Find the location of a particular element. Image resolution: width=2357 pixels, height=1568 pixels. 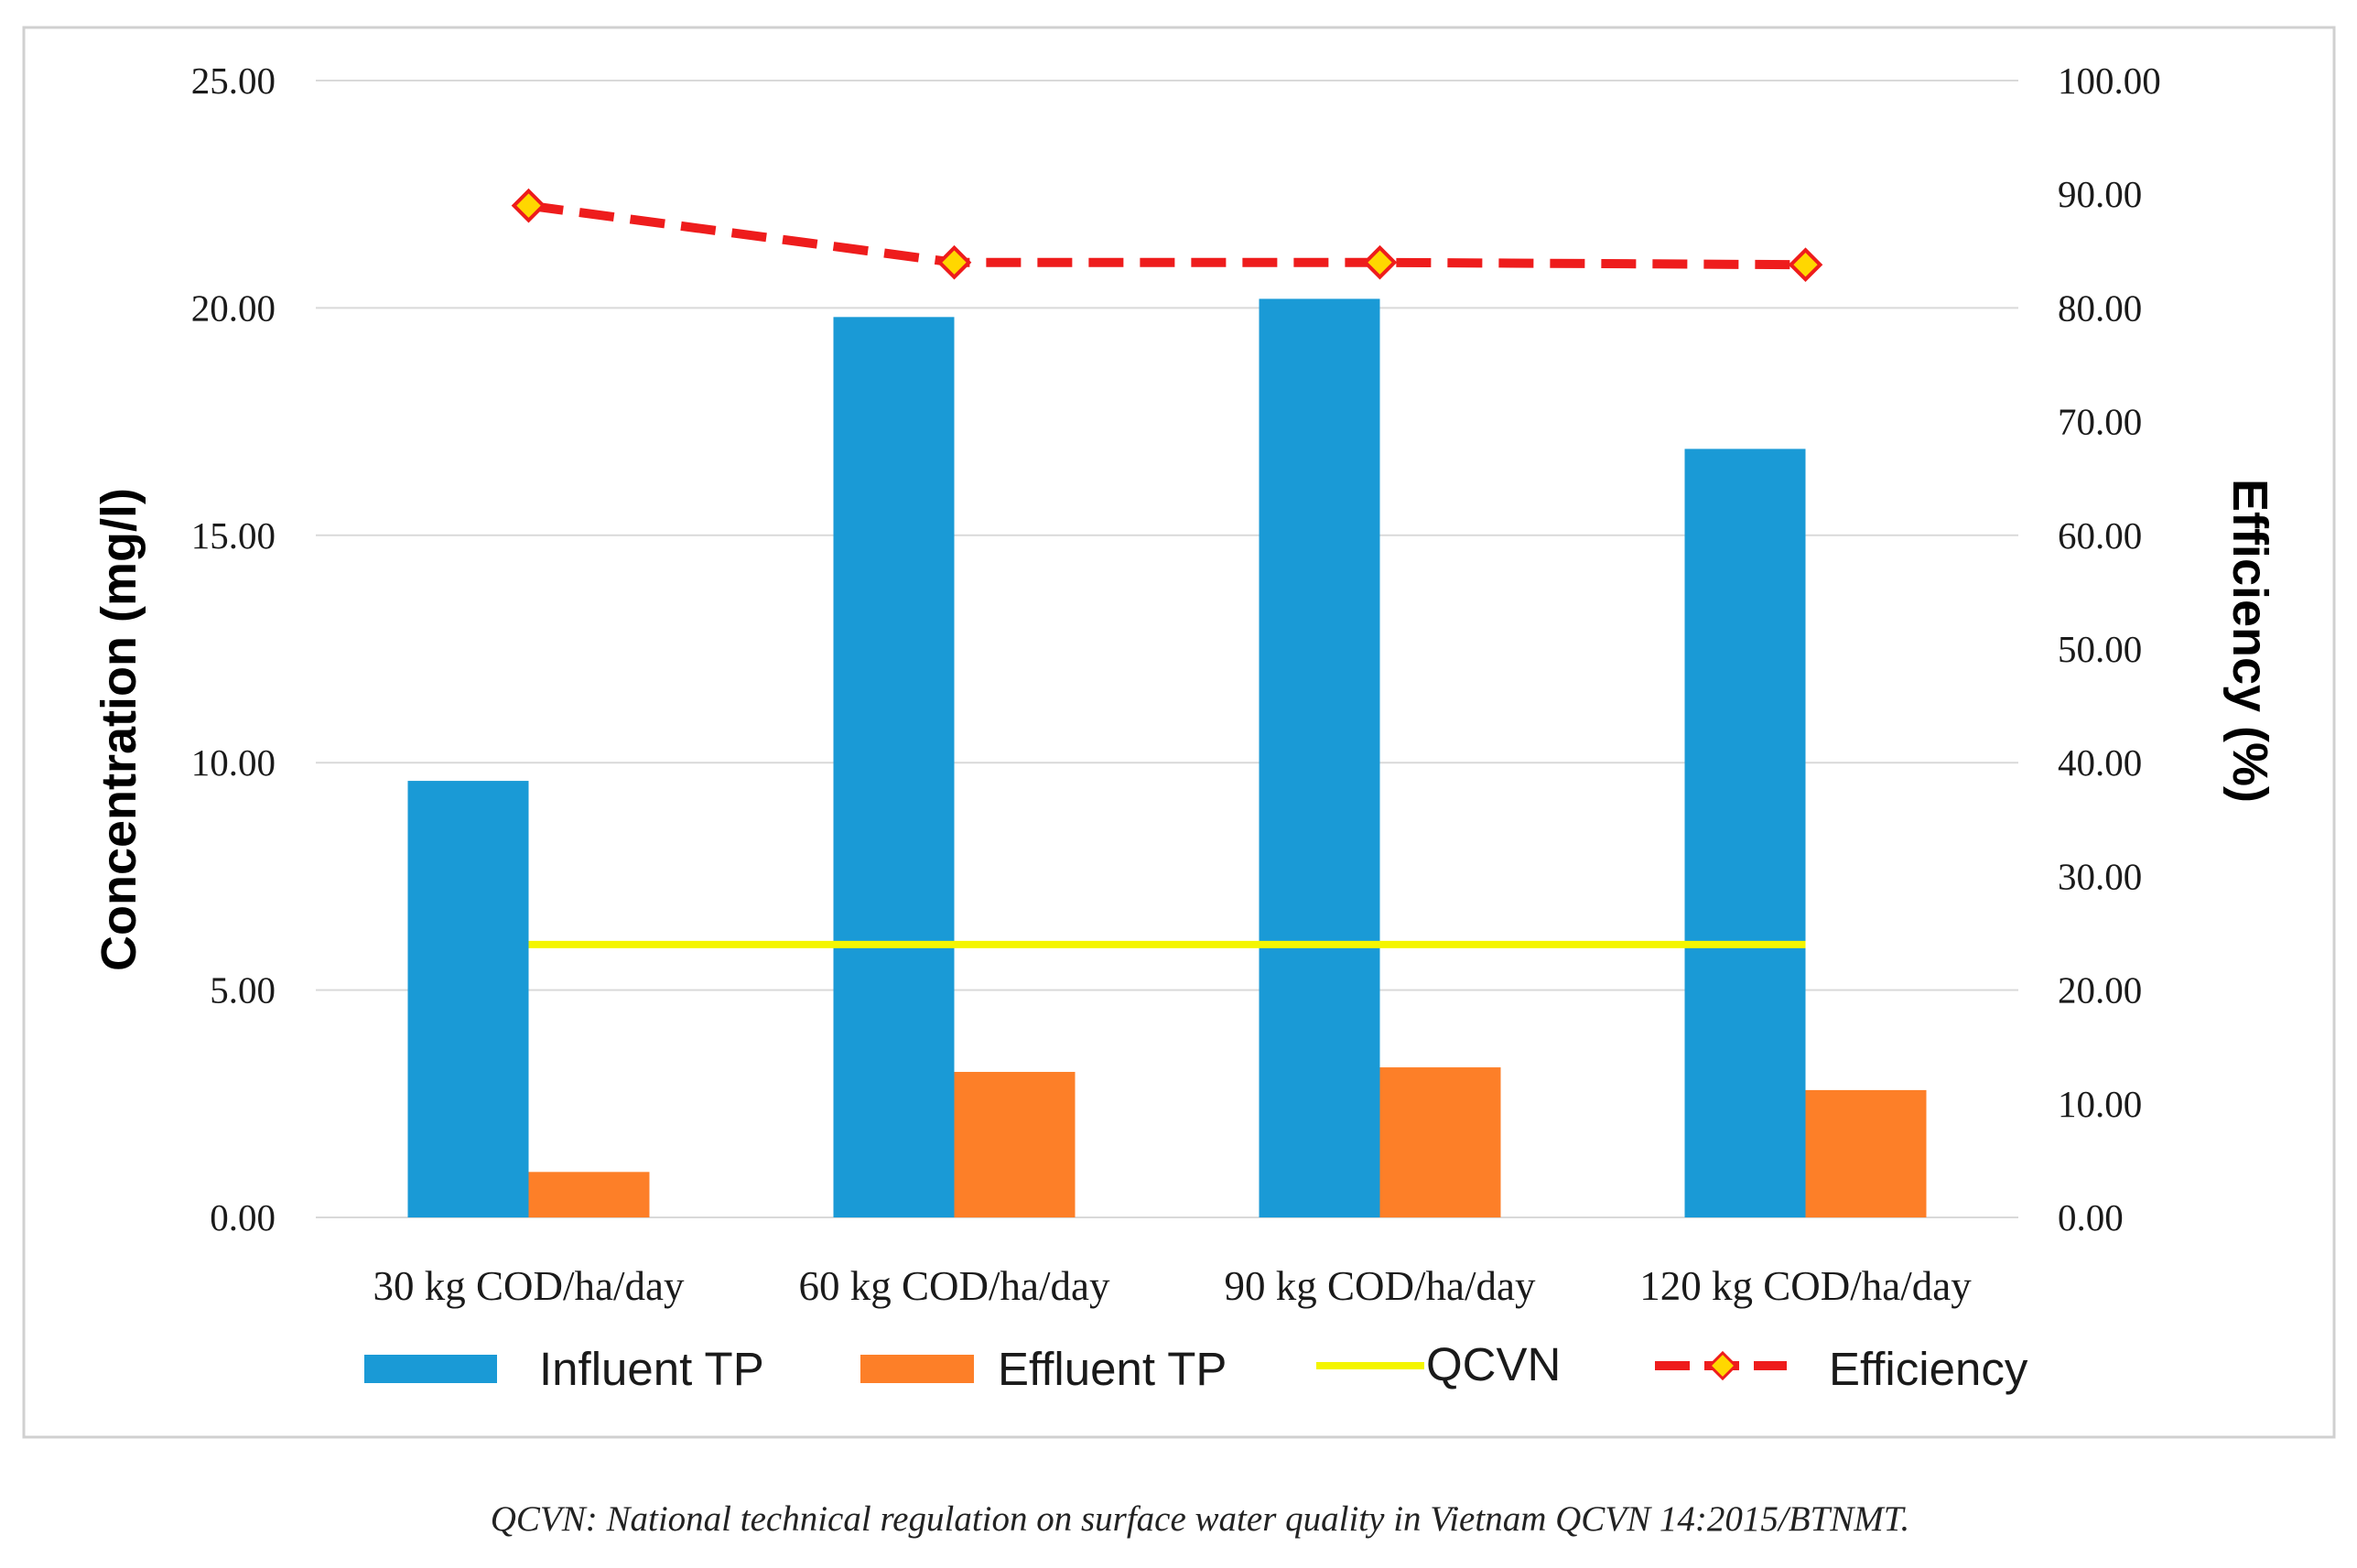

y2-tick-label: 0.00 is located at coordinates (2091, 1217).